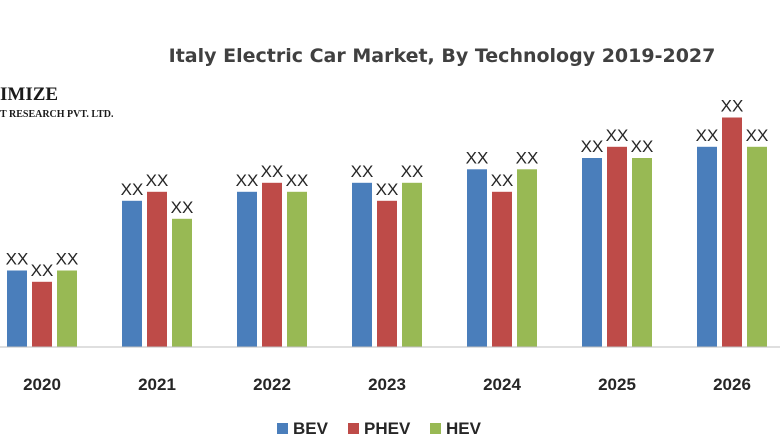  Describe the element at coordinates (464, 428) in the screenshot. I see `legend-label-hev: HEV` at that location.